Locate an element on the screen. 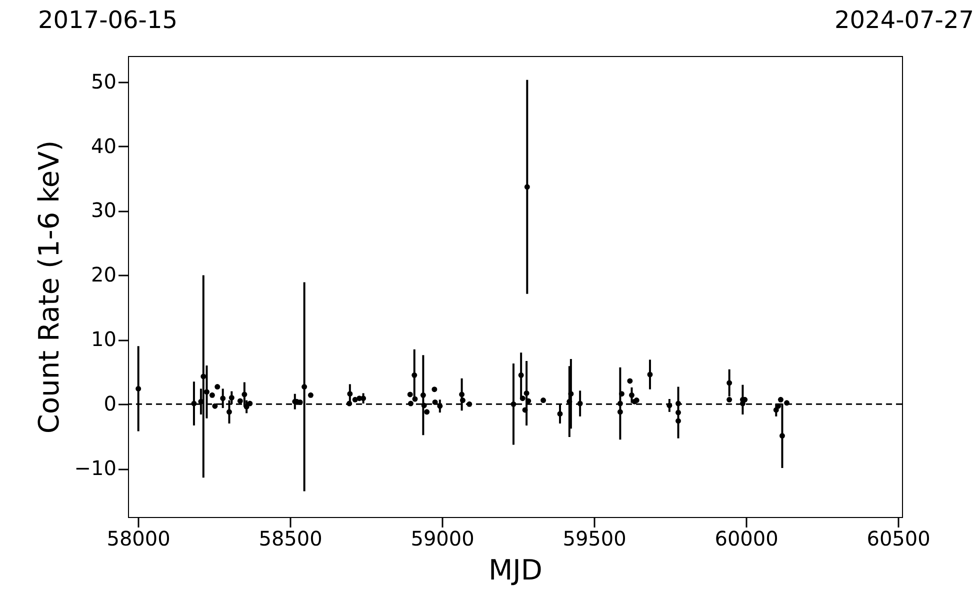 This screenshot has height=613, width=980. x-tick-label: 59500 is located at coordinates (594, 538).